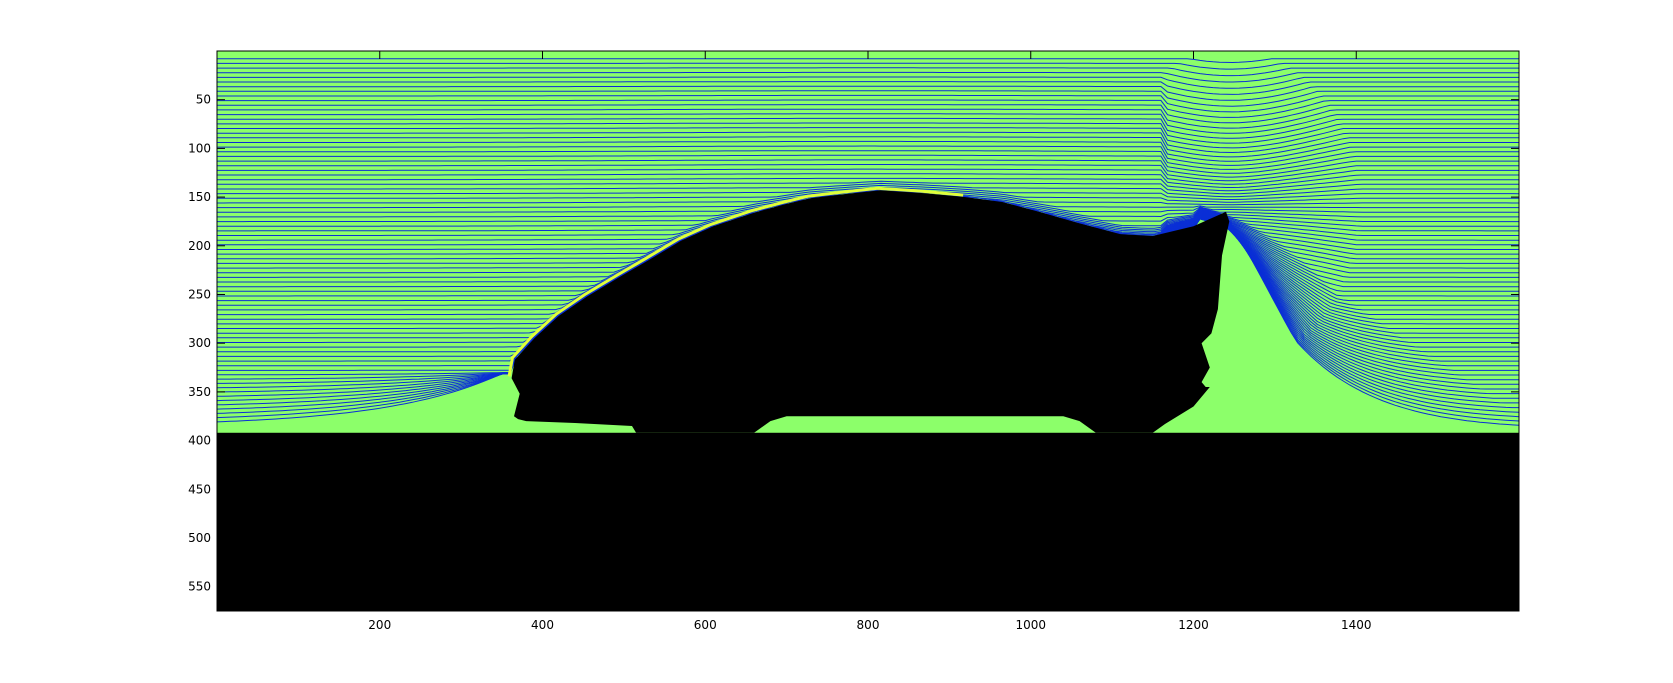 The image size is (1673, 683). I want to click on y-tick-label: 400, so click(199, 441).